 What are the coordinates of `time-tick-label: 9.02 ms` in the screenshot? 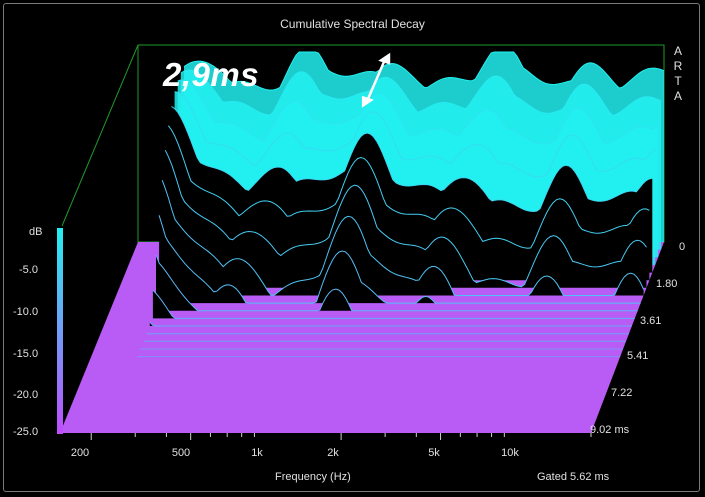 It's located at (610, 430).